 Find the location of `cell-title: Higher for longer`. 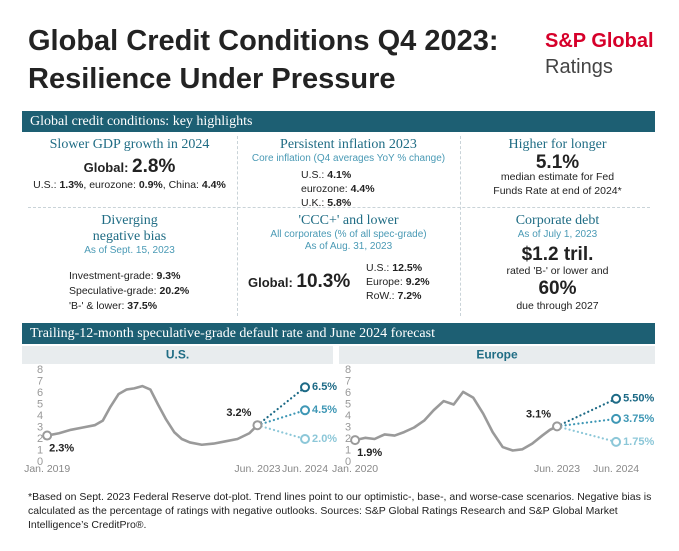

cell-title: Higher for longer is located at coordinates (557, 144).